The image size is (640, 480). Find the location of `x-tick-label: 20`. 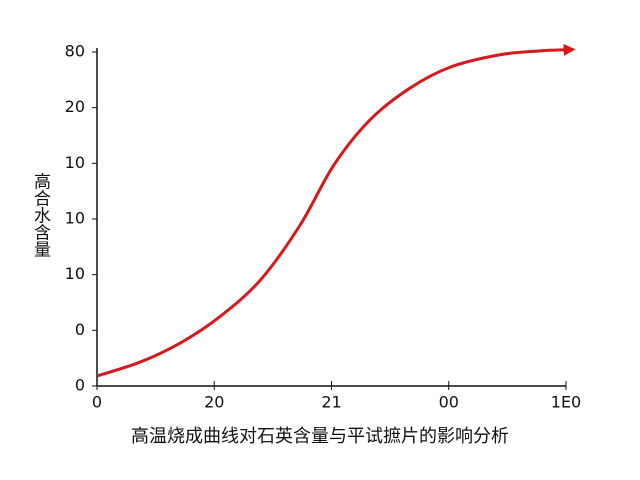

x-tick-label: 20 is located at coordinates (214, 402).